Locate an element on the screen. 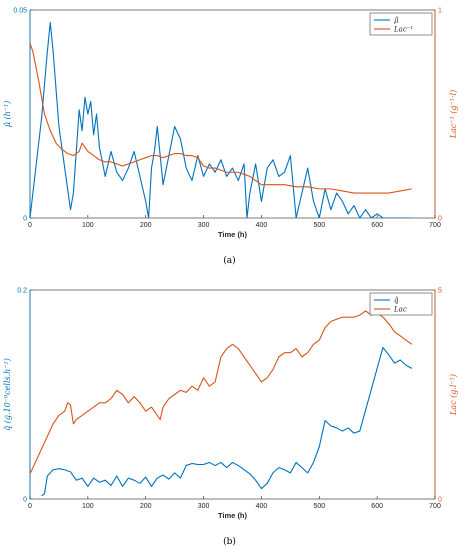 The image size is (471, 550). y-right-tick-label: 1 is located at coordinates (440, 11).